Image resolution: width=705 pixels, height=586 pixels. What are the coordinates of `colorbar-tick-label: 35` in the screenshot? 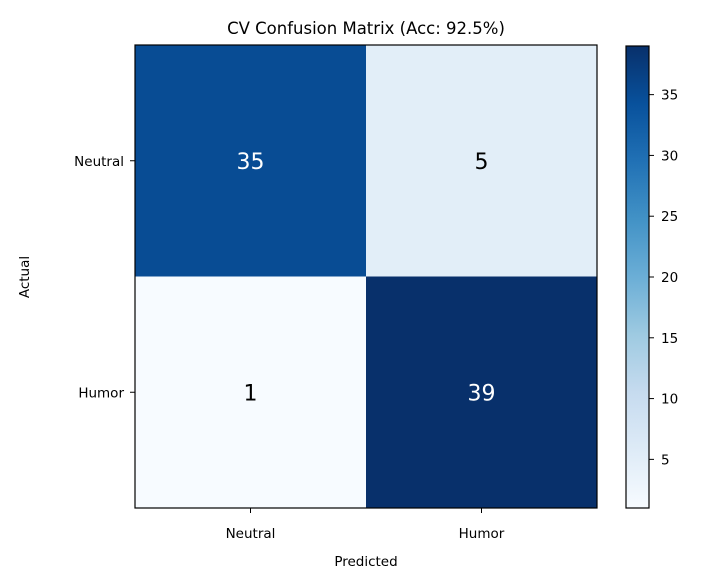 It's located at (669, 96).